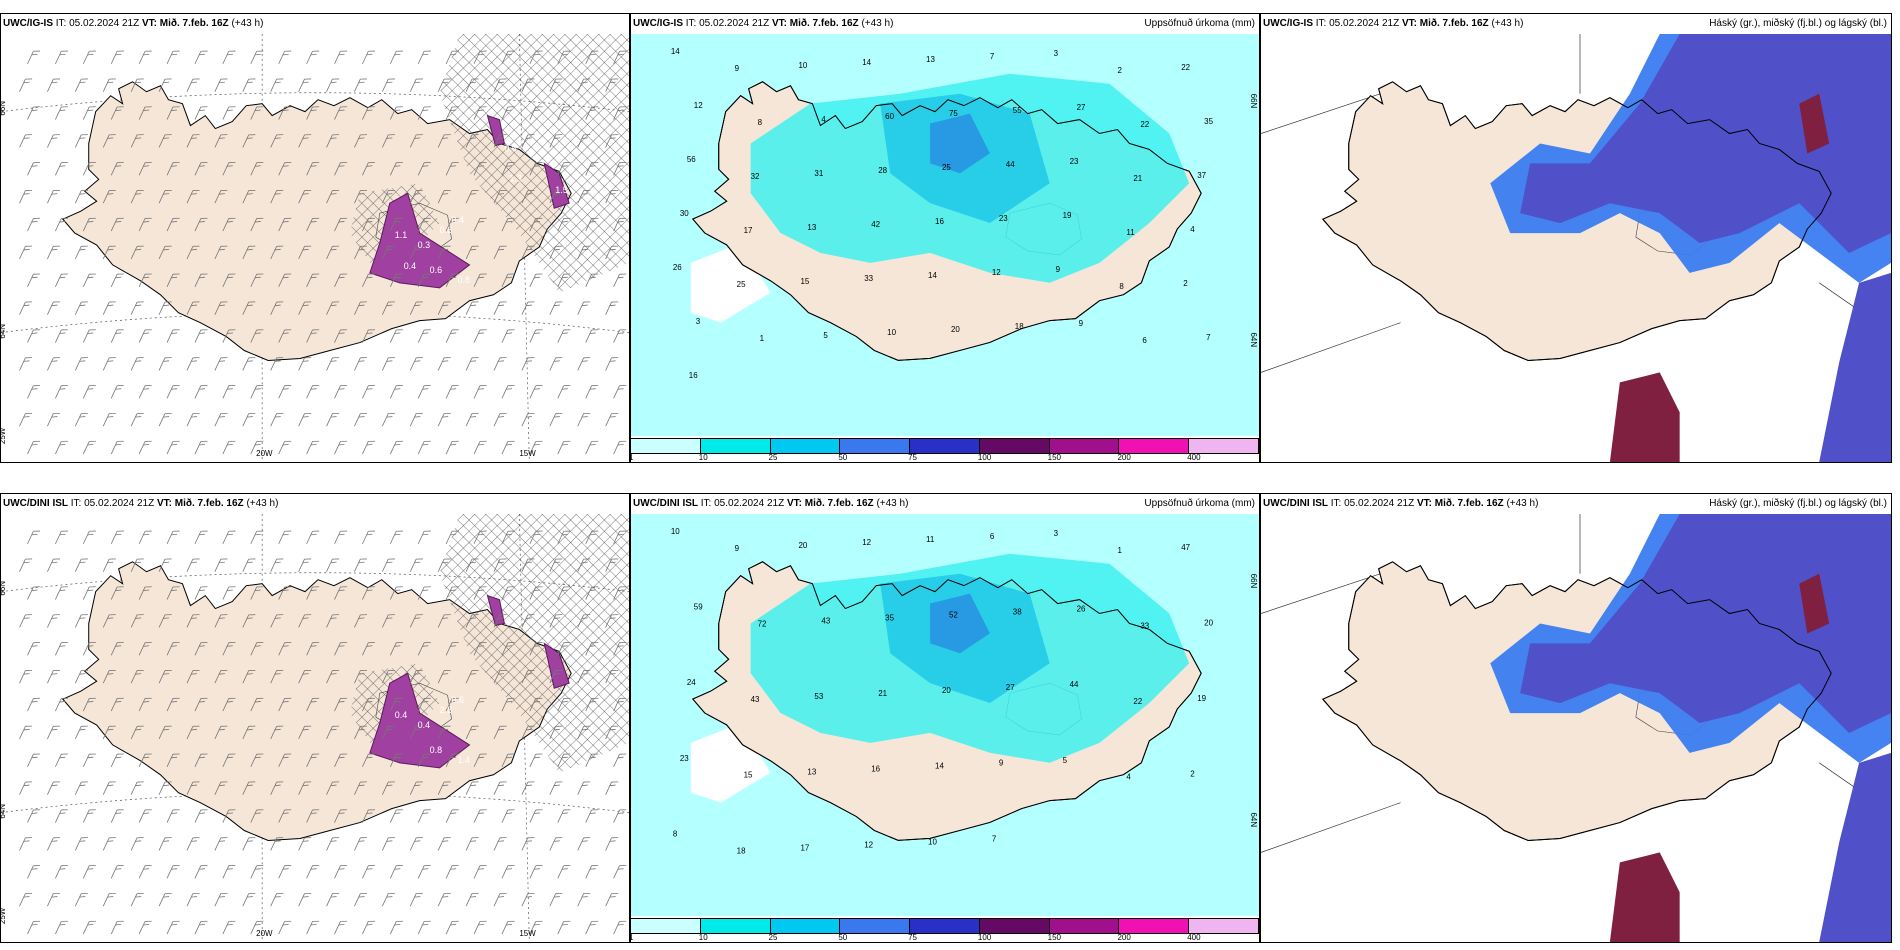  What do you see at coordinates (930, 539) in the screenshot?
I see `station-value: 11` at bounding box center [930, 539].